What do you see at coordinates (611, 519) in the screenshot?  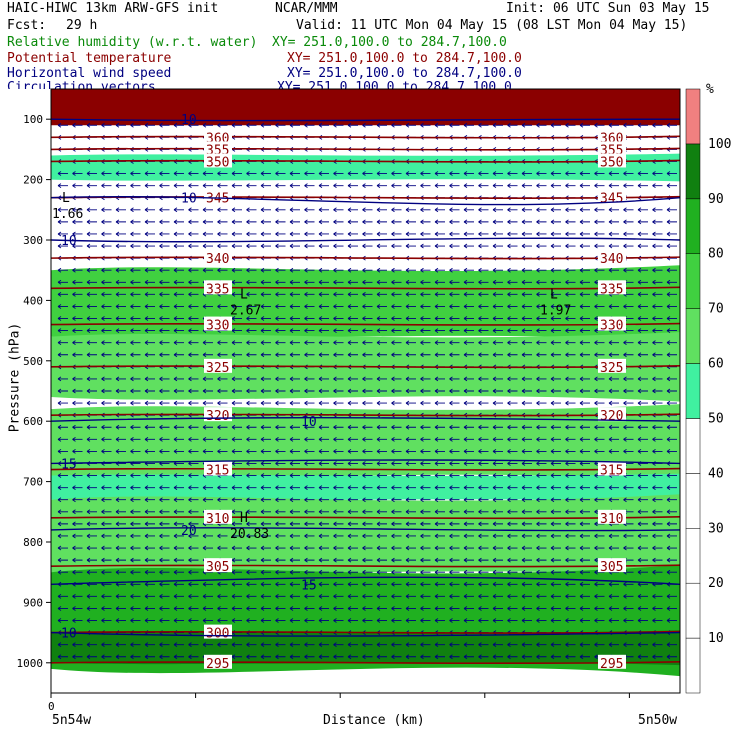 I see `theta-label-310-1: 310` at bounding box center [611, 519].